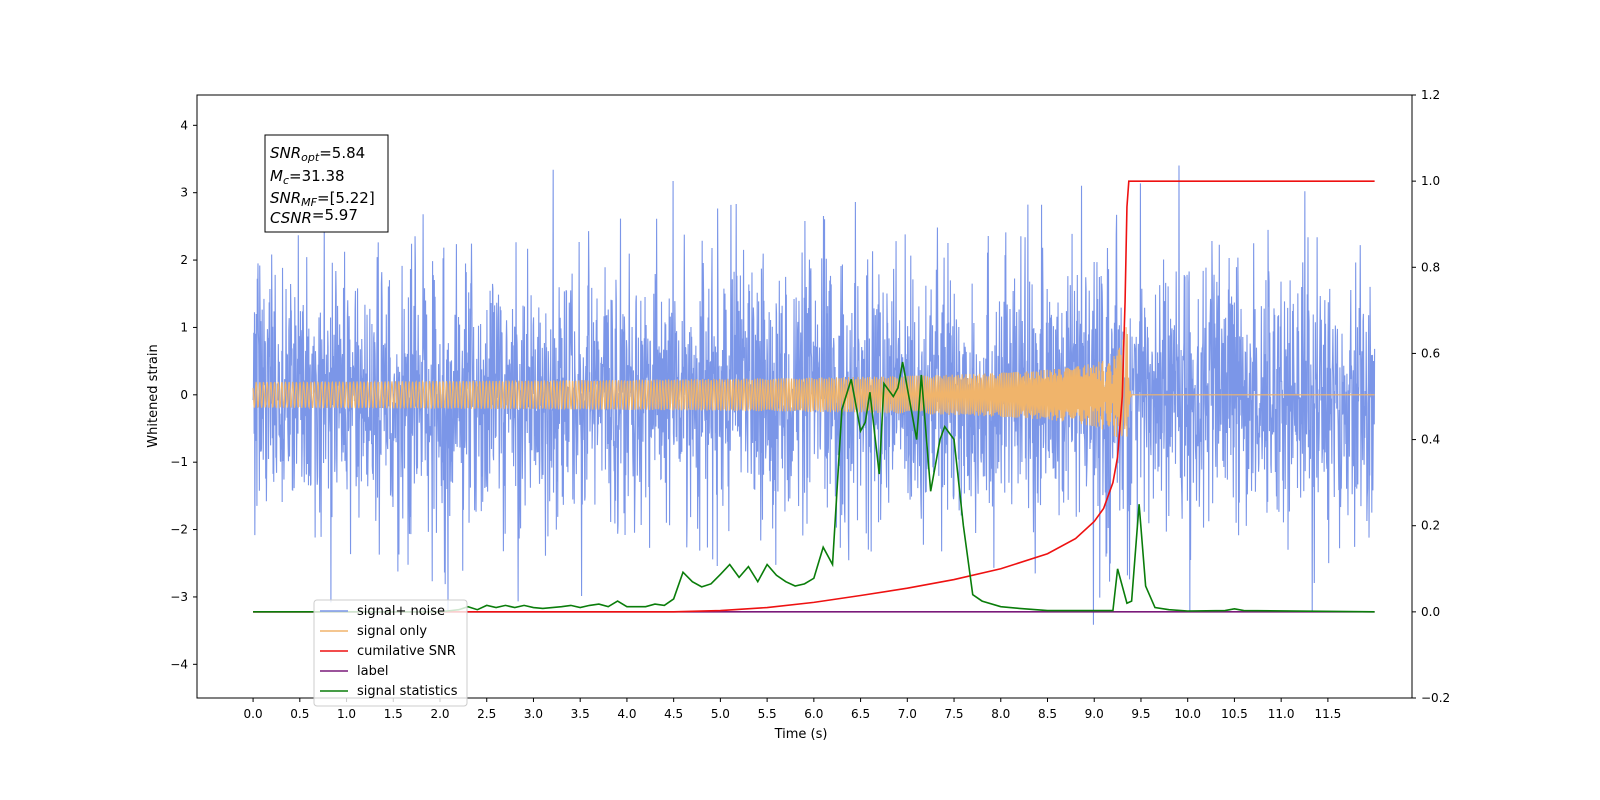 This screenshot has width=1600, height=800. Describe the element at coordinates (346, 714) in the screenshot. I see `x-tick-label: 1.0` at that location.